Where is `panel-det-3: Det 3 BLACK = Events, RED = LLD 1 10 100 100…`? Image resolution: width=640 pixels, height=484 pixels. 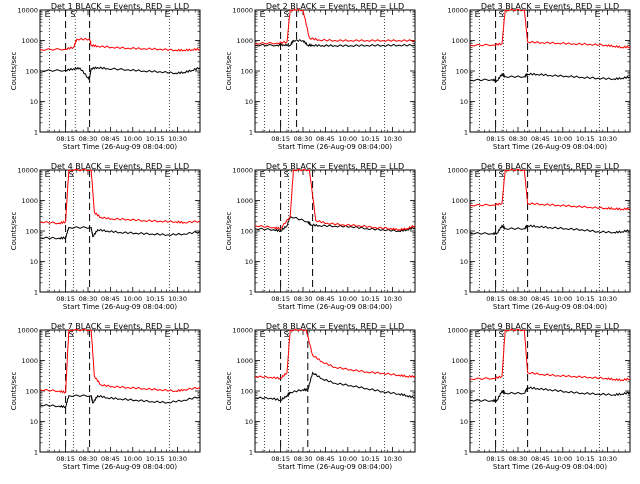 panel-det-3: Det 3 BLACK = Events, RED = LLD 1 10 100 100… is located at coordinates (535, 76).